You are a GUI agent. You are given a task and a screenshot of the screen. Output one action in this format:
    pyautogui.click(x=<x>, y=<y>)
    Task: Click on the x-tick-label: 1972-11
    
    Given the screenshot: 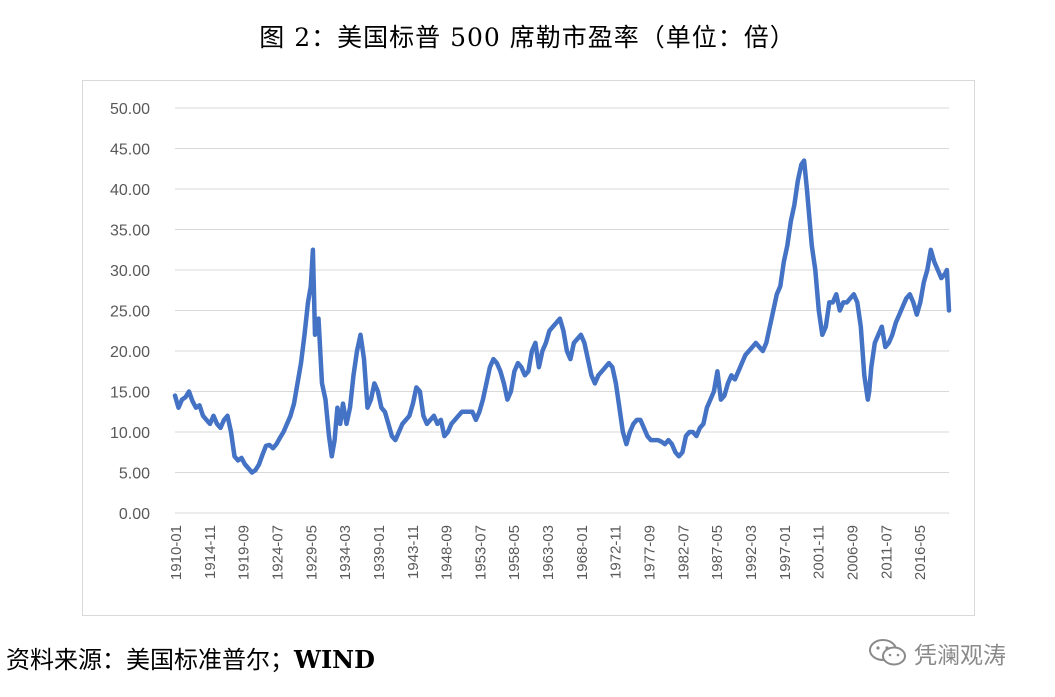 What is the action you would take?
    pyautogui.click(x=616, y=552)
    